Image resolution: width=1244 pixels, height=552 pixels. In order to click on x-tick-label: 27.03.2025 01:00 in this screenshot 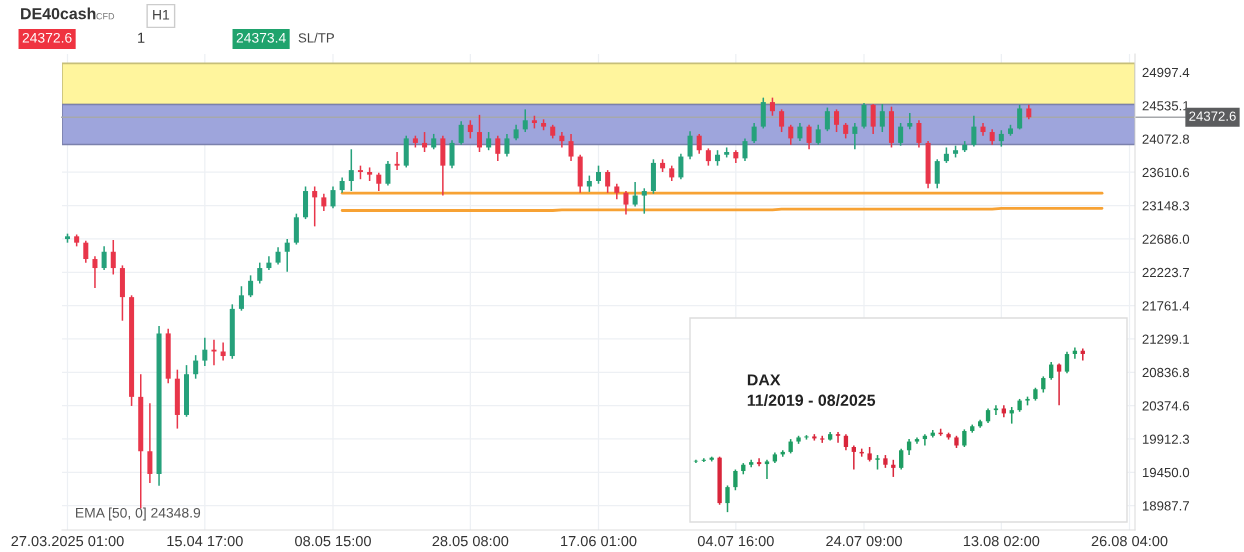, I will do `click(67, 541)`.